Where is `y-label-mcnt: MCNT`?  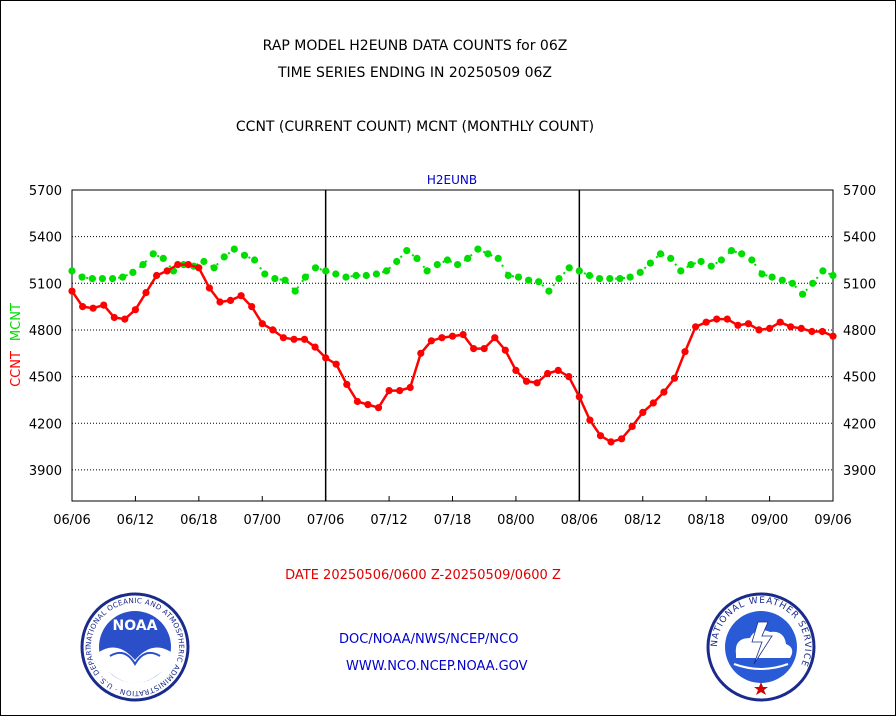
y-label-mcnt: MCNT is located at coordinates (16, 322).